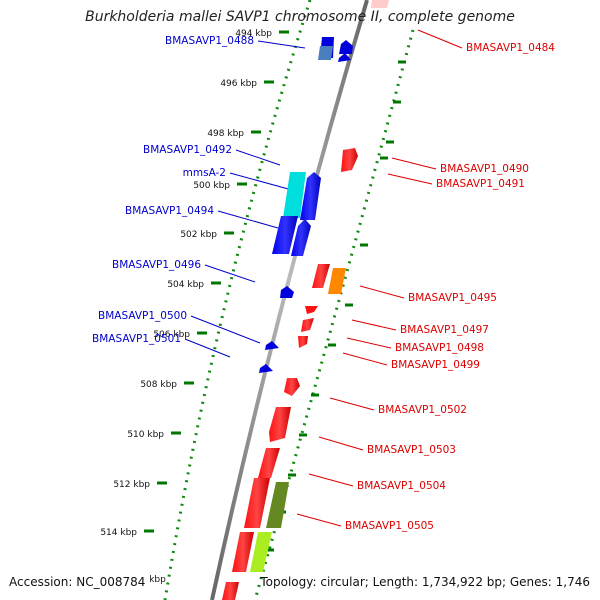 This screenshot has height=600, width=600. I want to click on tick-label: 510 kbp, so click(145, 435).